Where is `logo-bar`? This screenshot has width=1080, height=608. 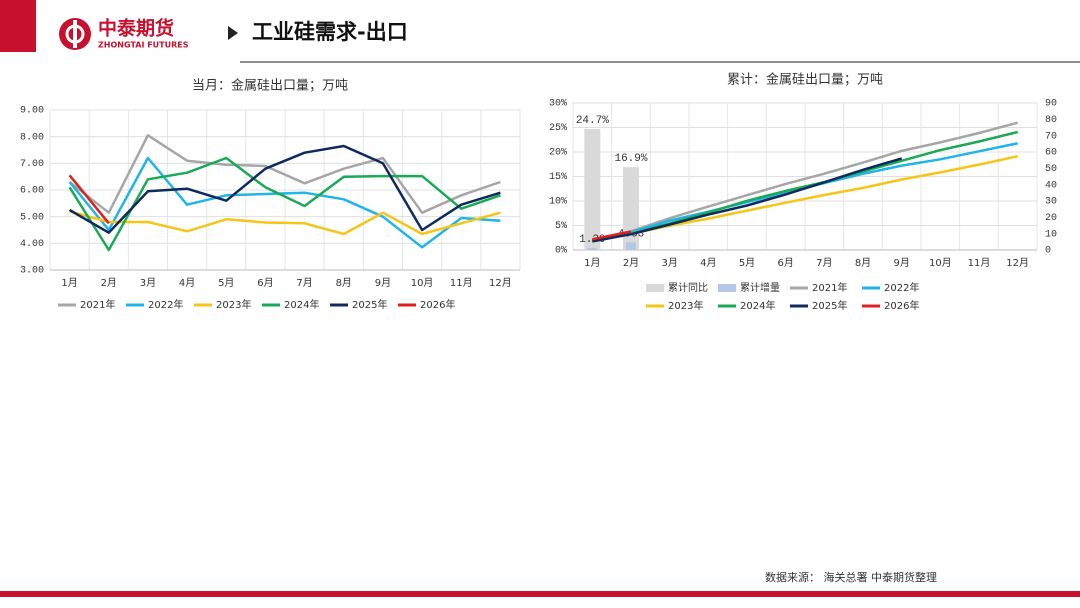 logo-bar is located at coordinates (75, 34).